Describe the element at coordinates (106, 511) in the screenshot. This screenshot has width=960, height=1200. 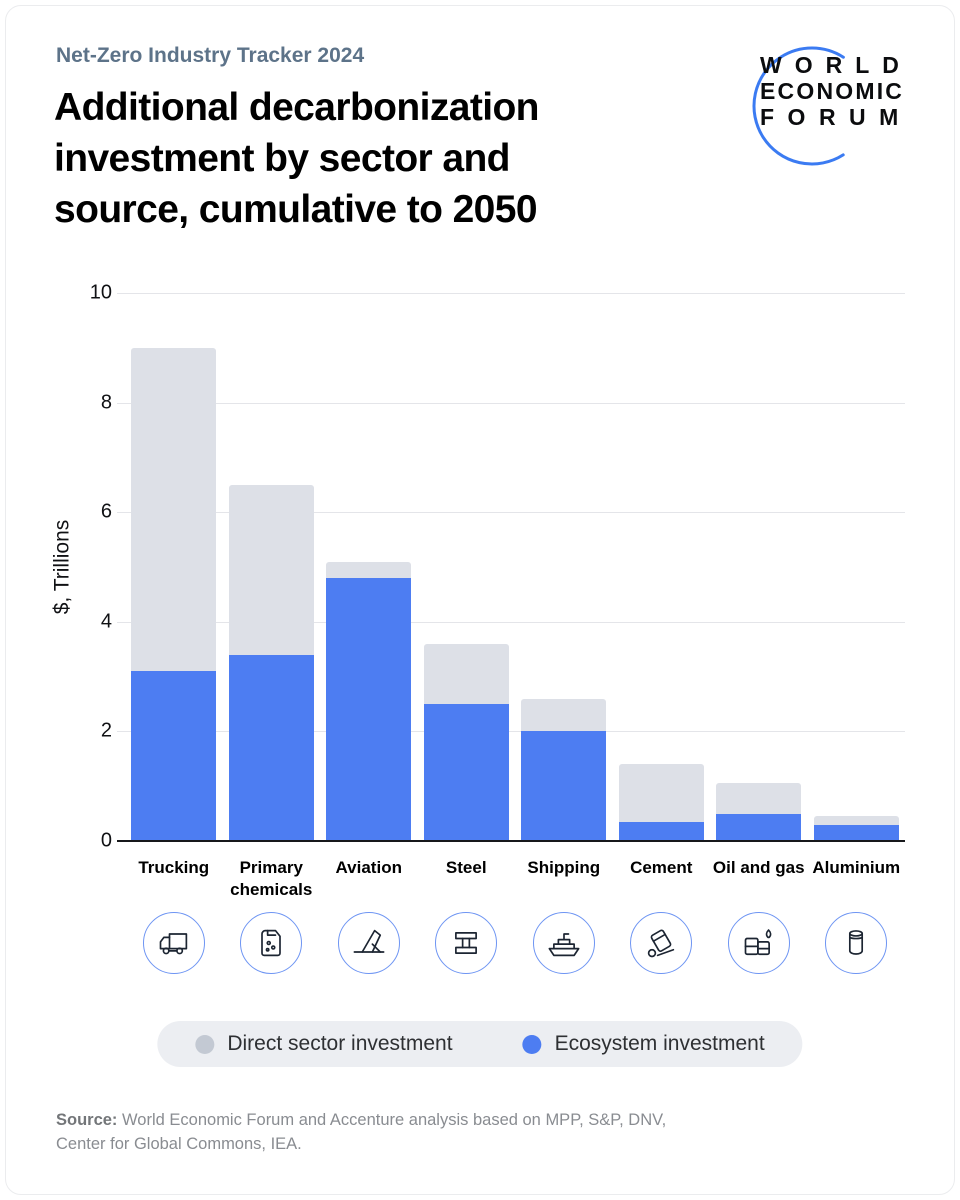
I see `y-tick-label: 6` at that location.